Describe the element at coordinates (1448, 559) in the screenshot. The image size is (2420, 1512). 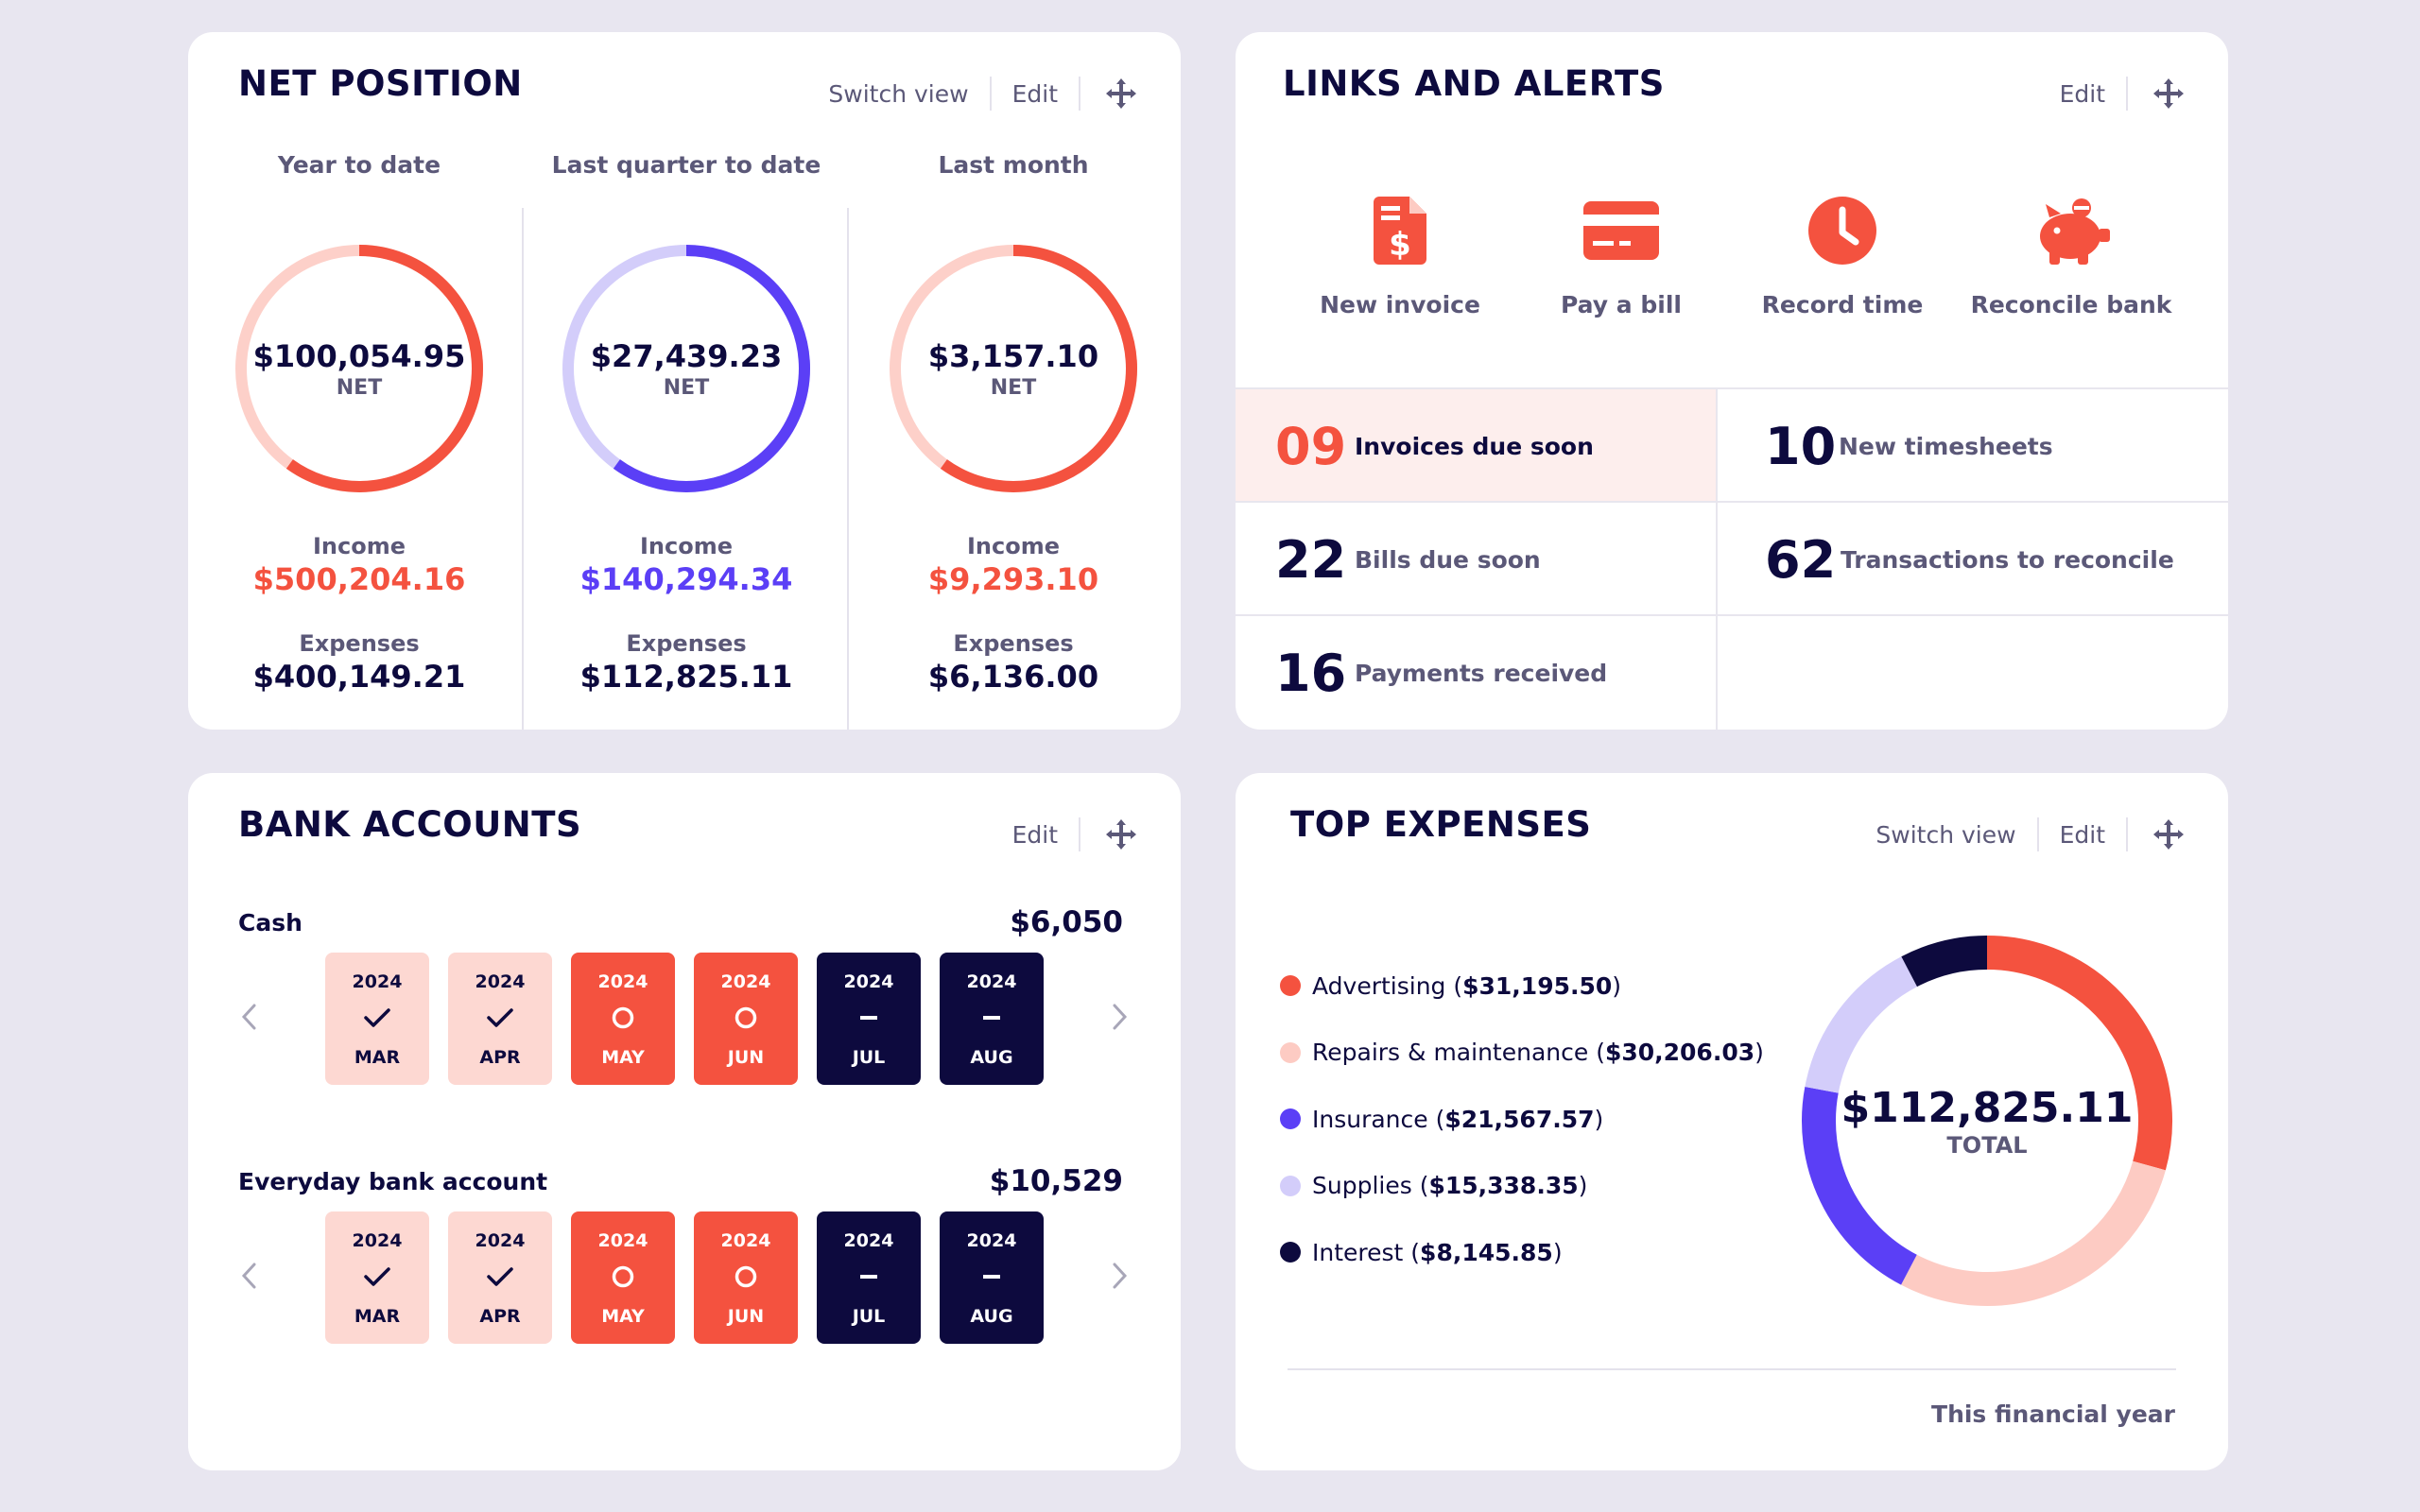
I see `alert-label: Bills due soon` at that location.